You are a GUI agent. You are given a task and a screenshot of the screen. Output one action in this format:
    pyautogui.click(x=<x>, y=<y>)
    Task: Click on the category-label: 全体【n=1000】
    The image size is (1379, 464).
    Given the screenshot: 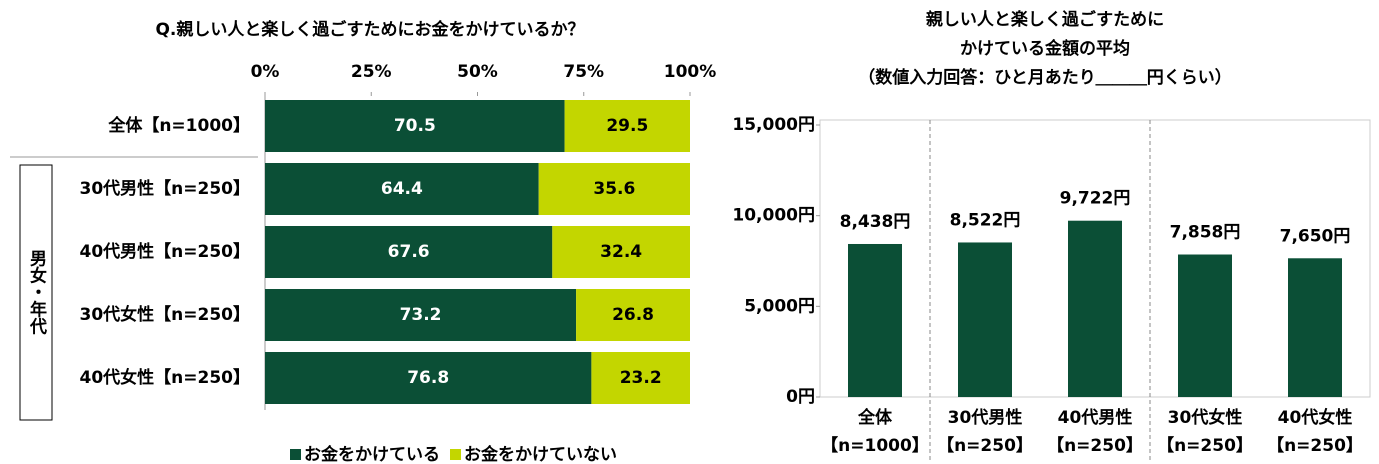 What is the action you would take?
    pyautogui.click(x=178, y=125)
    